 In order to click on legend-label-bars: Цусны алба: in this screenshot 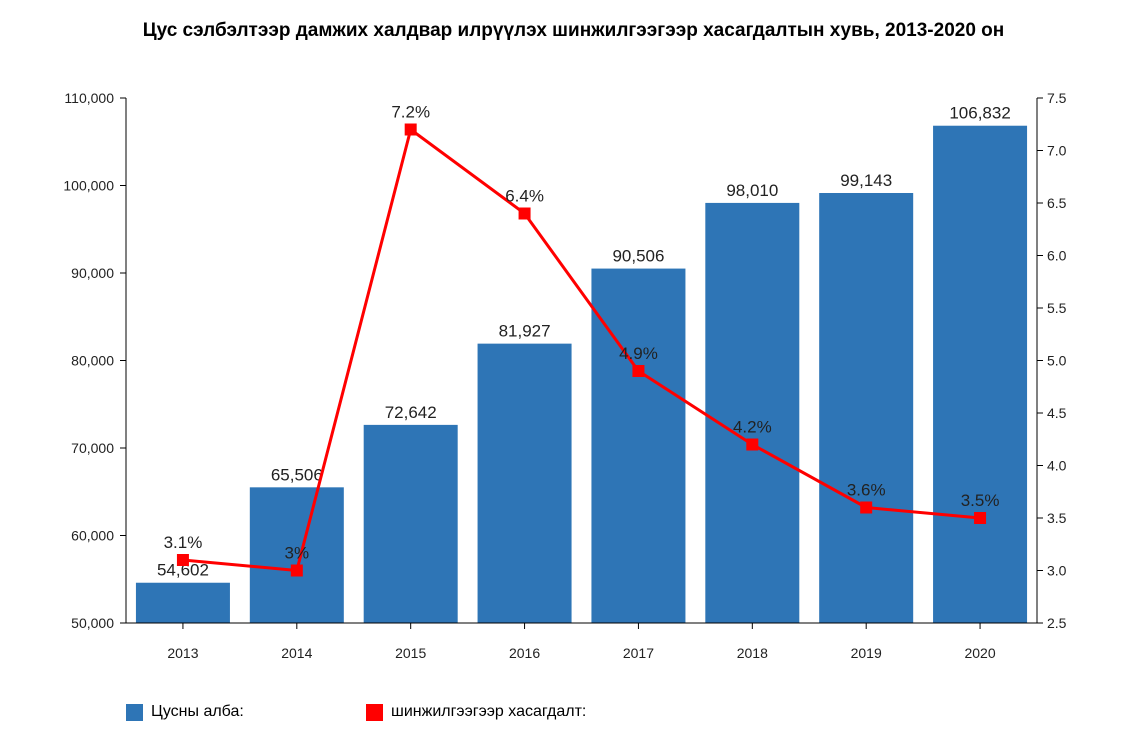, I will do `click(197, 711)`.